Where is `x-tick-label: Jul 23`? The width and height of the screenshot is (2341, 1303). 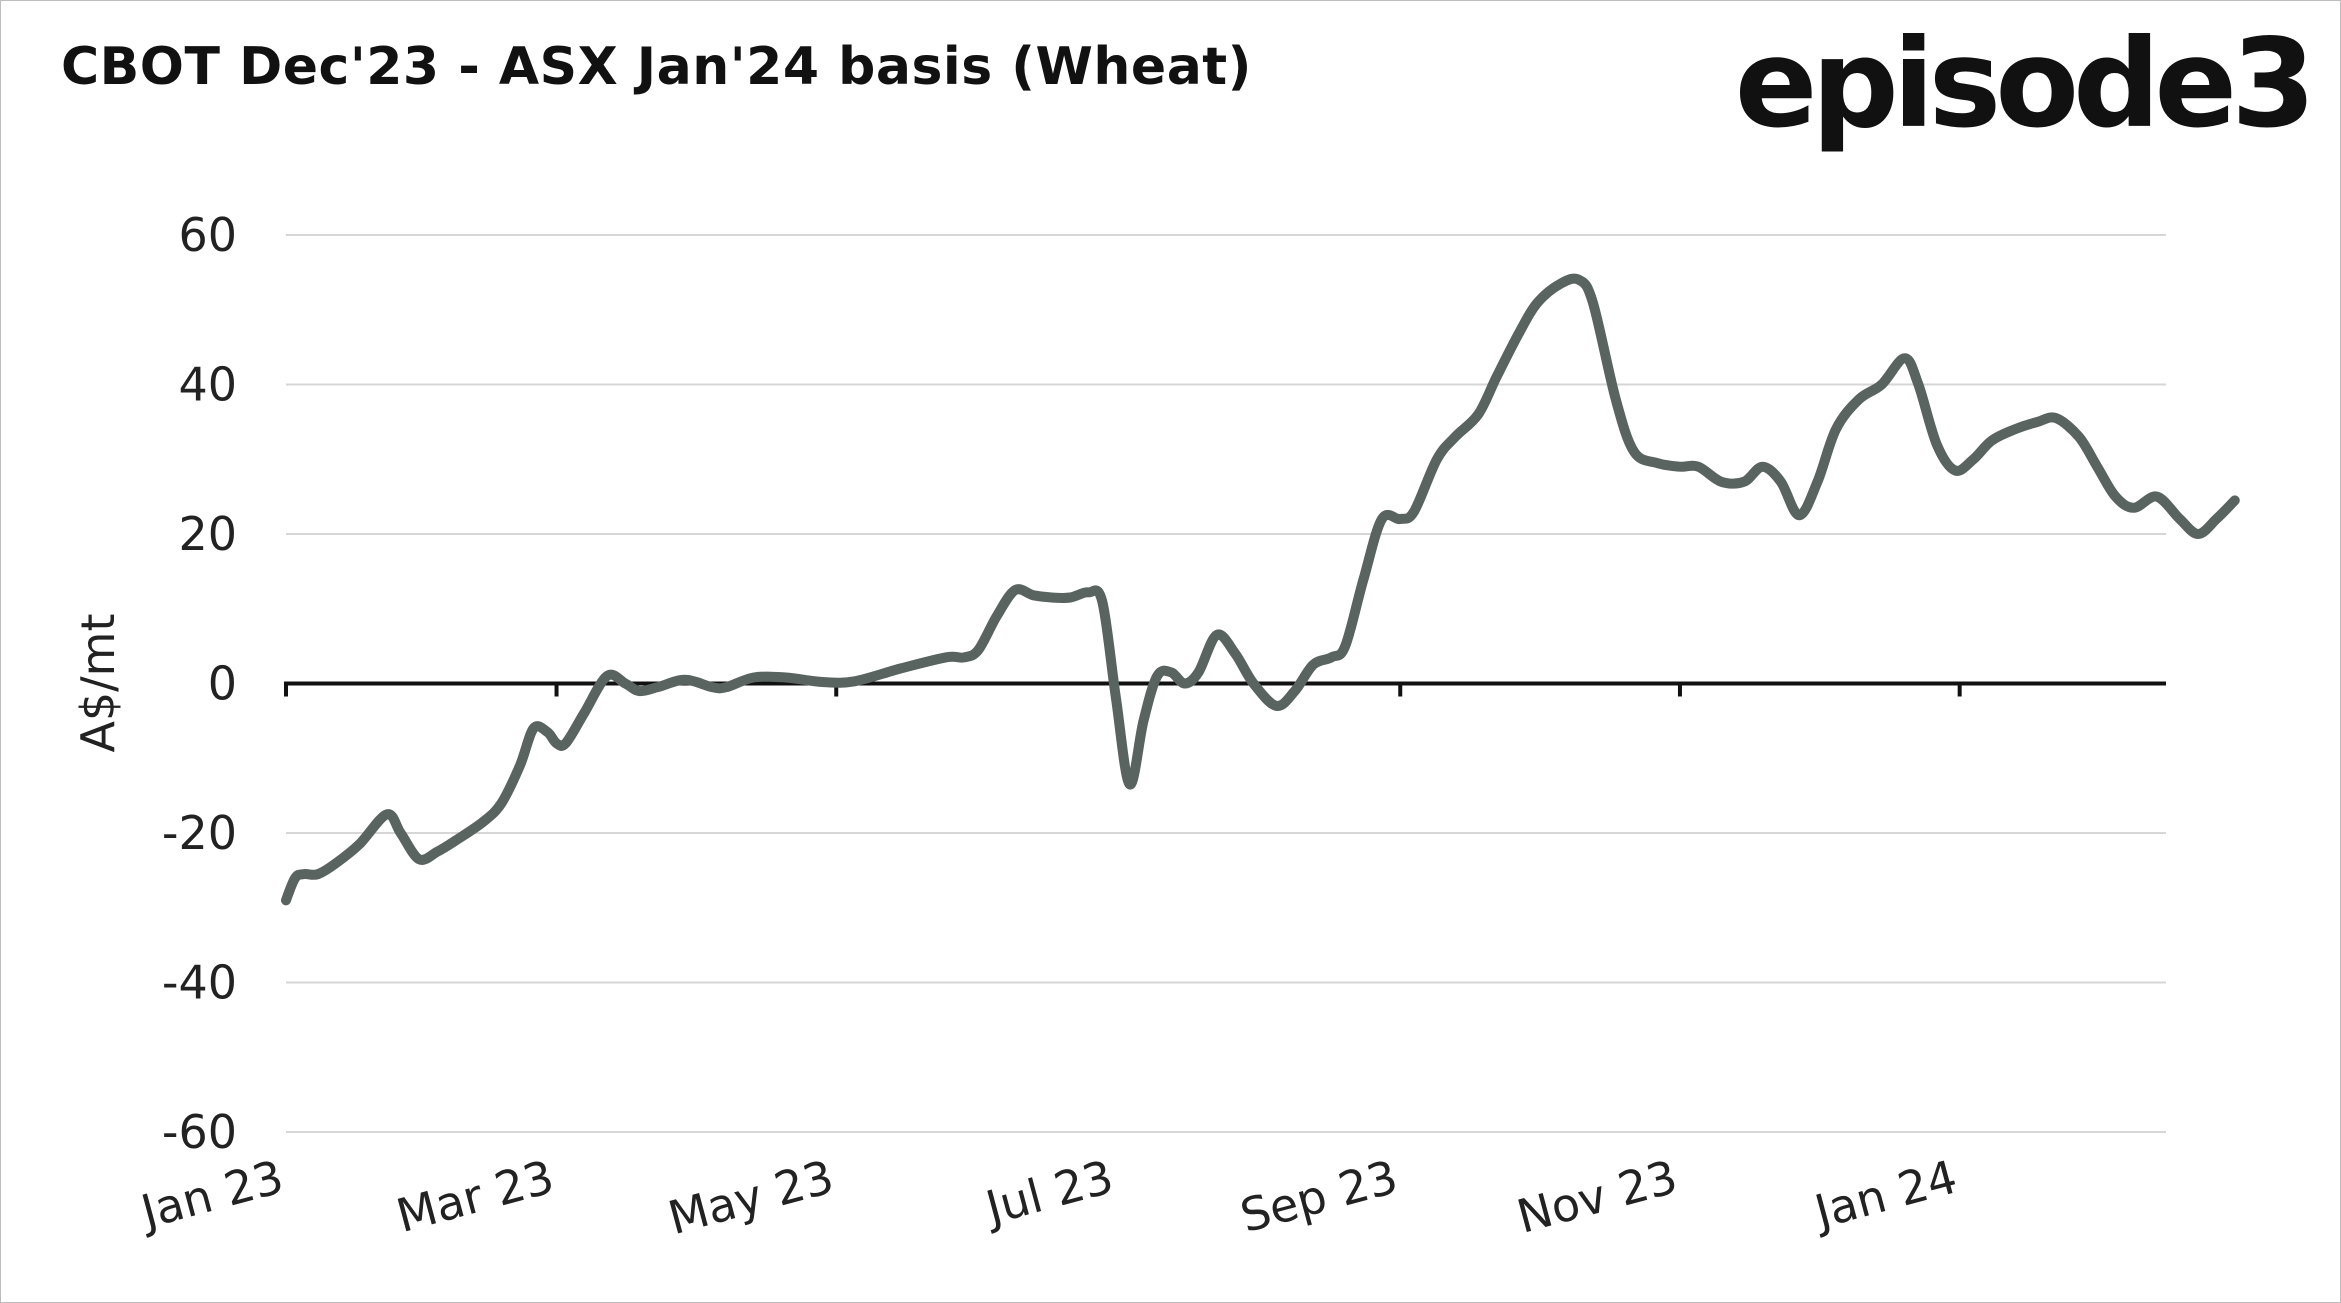 x-tick-label: Jul 23 is located at coordinates (1048, 1192).